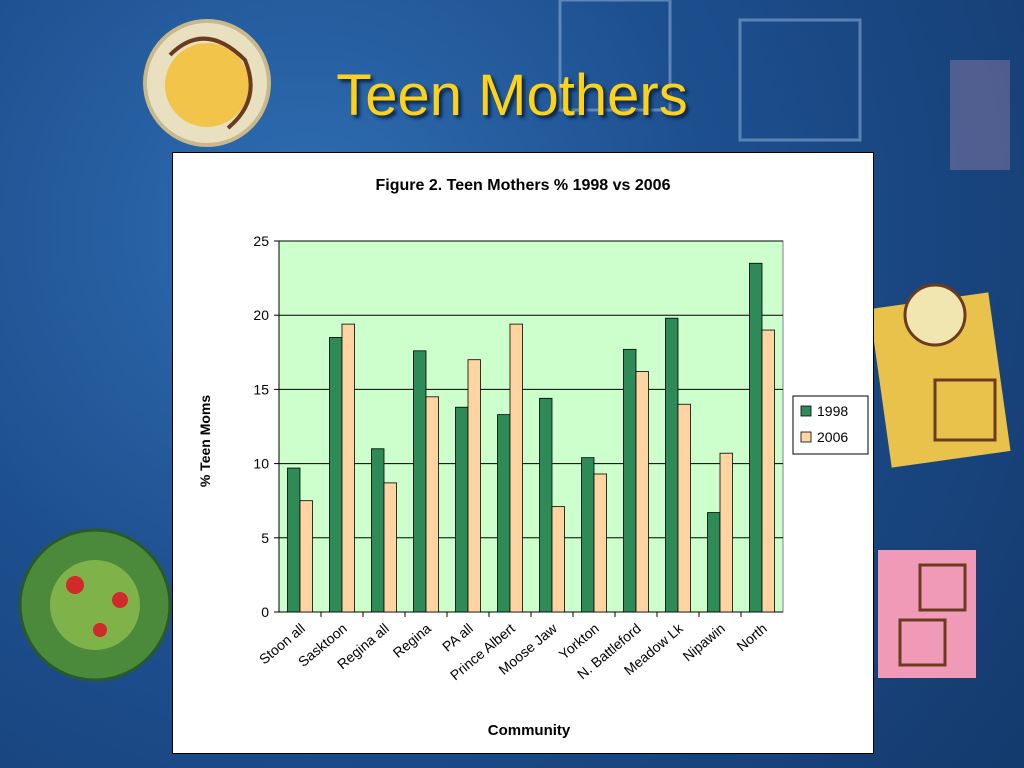  What do you see at coordinates (751, 637) in the screenshot?
I see `x-tick-label: North` at bounding box center [751, 637].